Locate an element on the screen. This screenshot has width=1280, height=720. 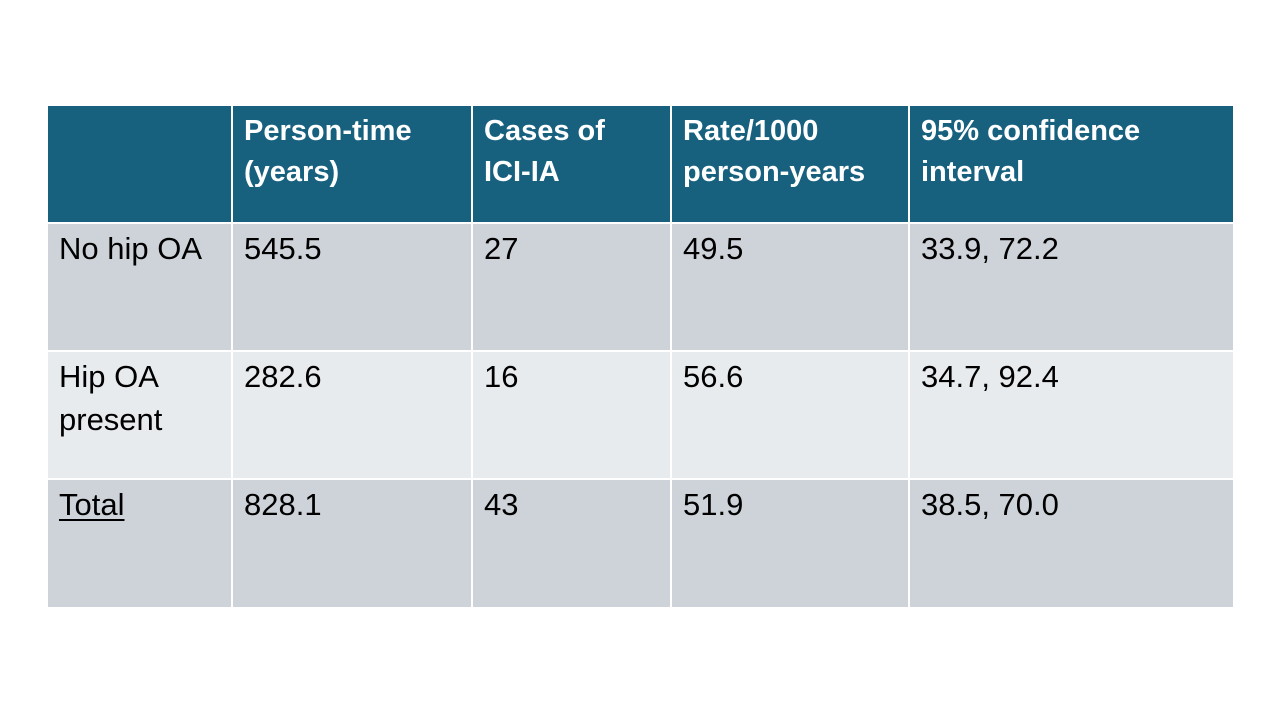
ci-cell: 33.9, 72.2 is located at coordinates (1071, 287).